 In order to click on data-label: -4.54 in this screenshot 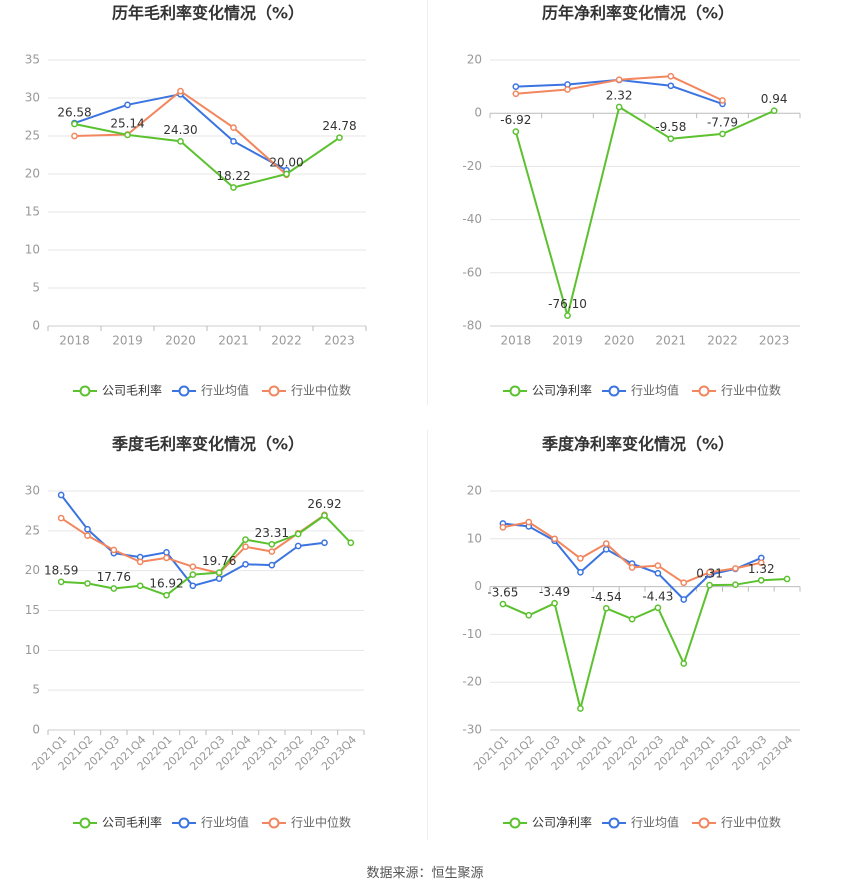, I will do `click(606, 597)`.